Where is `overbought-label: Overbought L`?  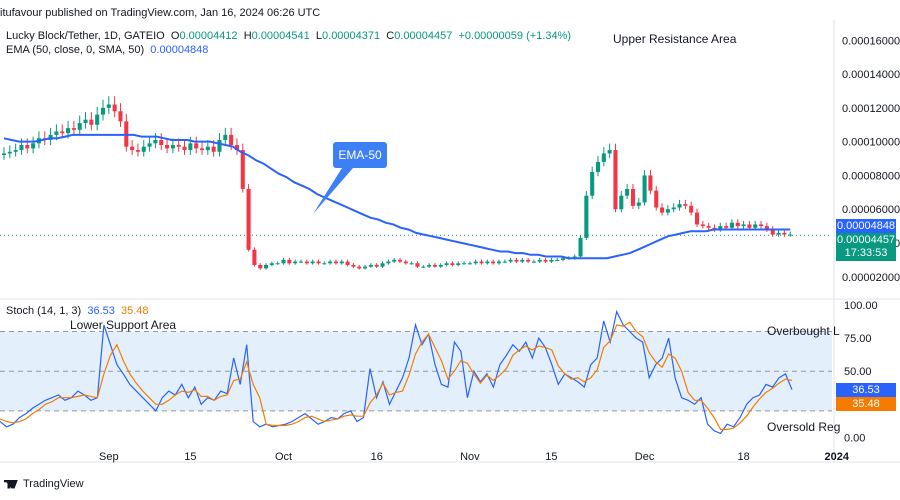
overbought-label: Overbought L is located at coordinates (803, 331).